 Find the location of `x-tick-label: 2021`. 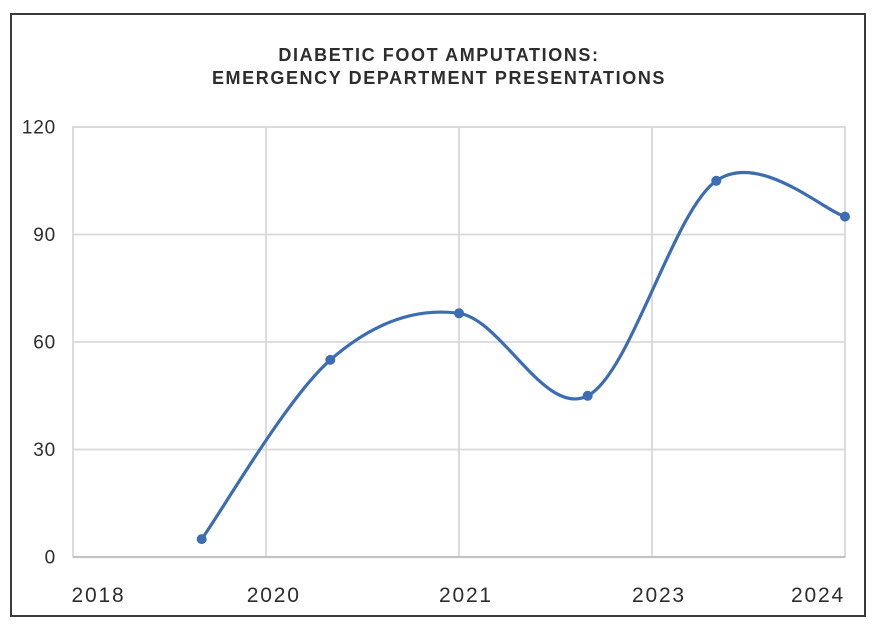

x-tick-label: 2021 is located at coordinates (466, 595).